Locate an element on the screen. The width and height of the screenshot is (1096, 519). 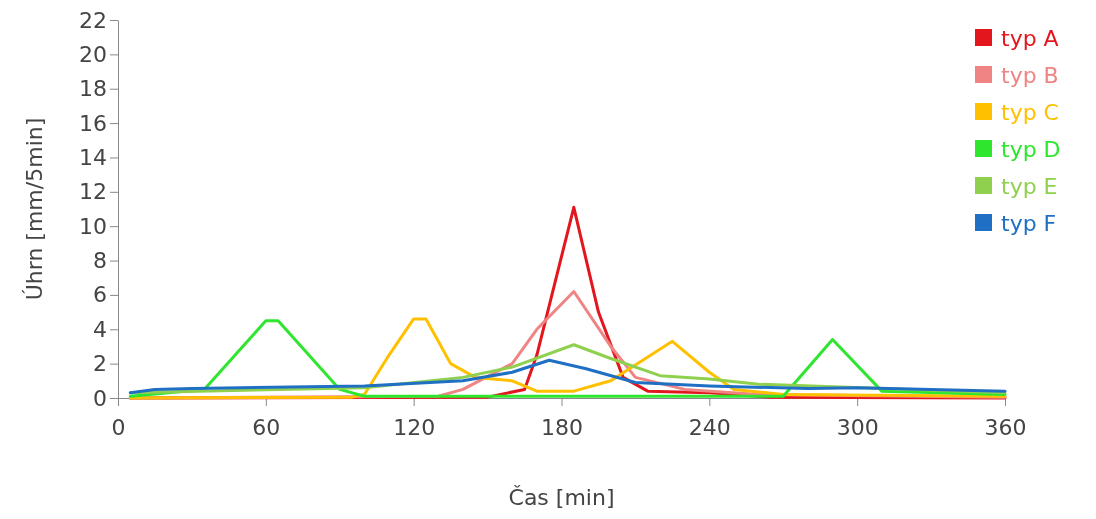
y-tick-label: 4 is located at coordinates (100, 329).